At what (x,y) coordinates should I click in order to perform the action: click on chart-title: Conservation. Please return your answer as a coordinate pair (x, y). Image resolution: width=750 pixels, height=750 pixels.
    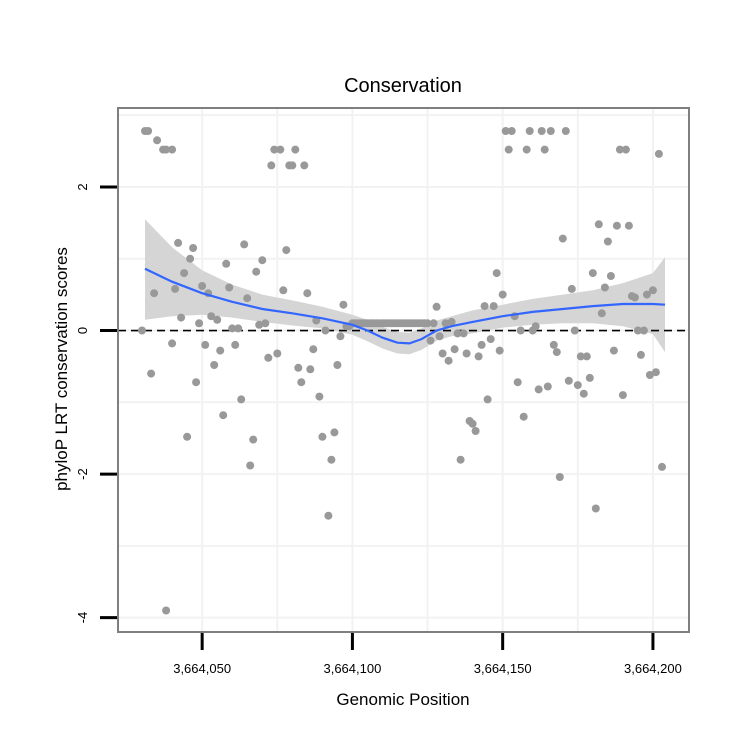
    Looking at the image, I should click on (403, 86).